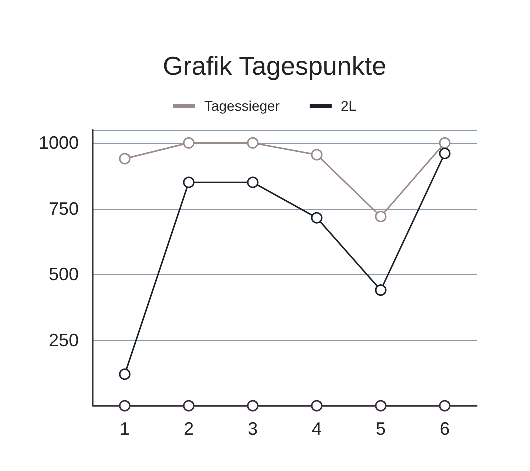 The height and width of the screenshot is (471, 530). Describe the element at coordinates (63, 208) in the screenshot. I see `y-tick-label: 750` at that location.